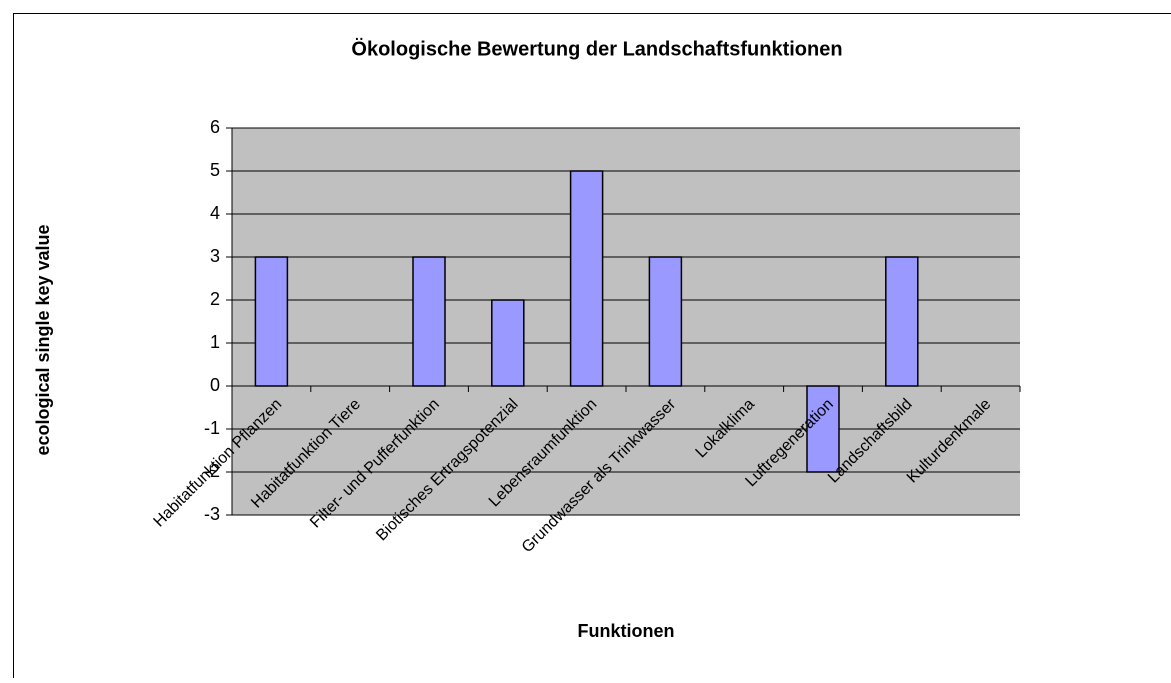 Image resolution: width=1171 pixels, height=683 pixels. I want to click on y-tick-label: 5, so click(215, 170).